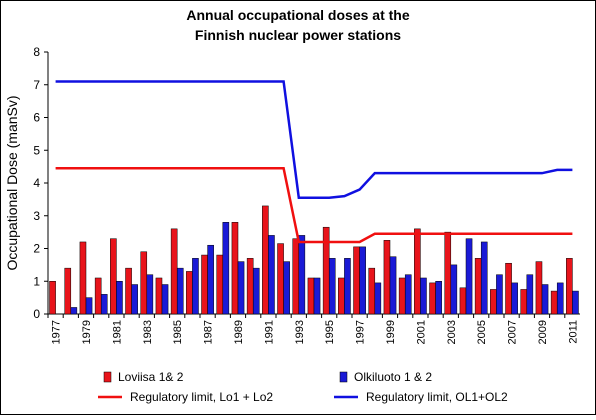 Image resolution: width=596 pixels, height=420 pixels. Describe the element at coordinates (298, 35) in the screenshot. I see `chart-title: Finnish nuclear power stations` at that location.